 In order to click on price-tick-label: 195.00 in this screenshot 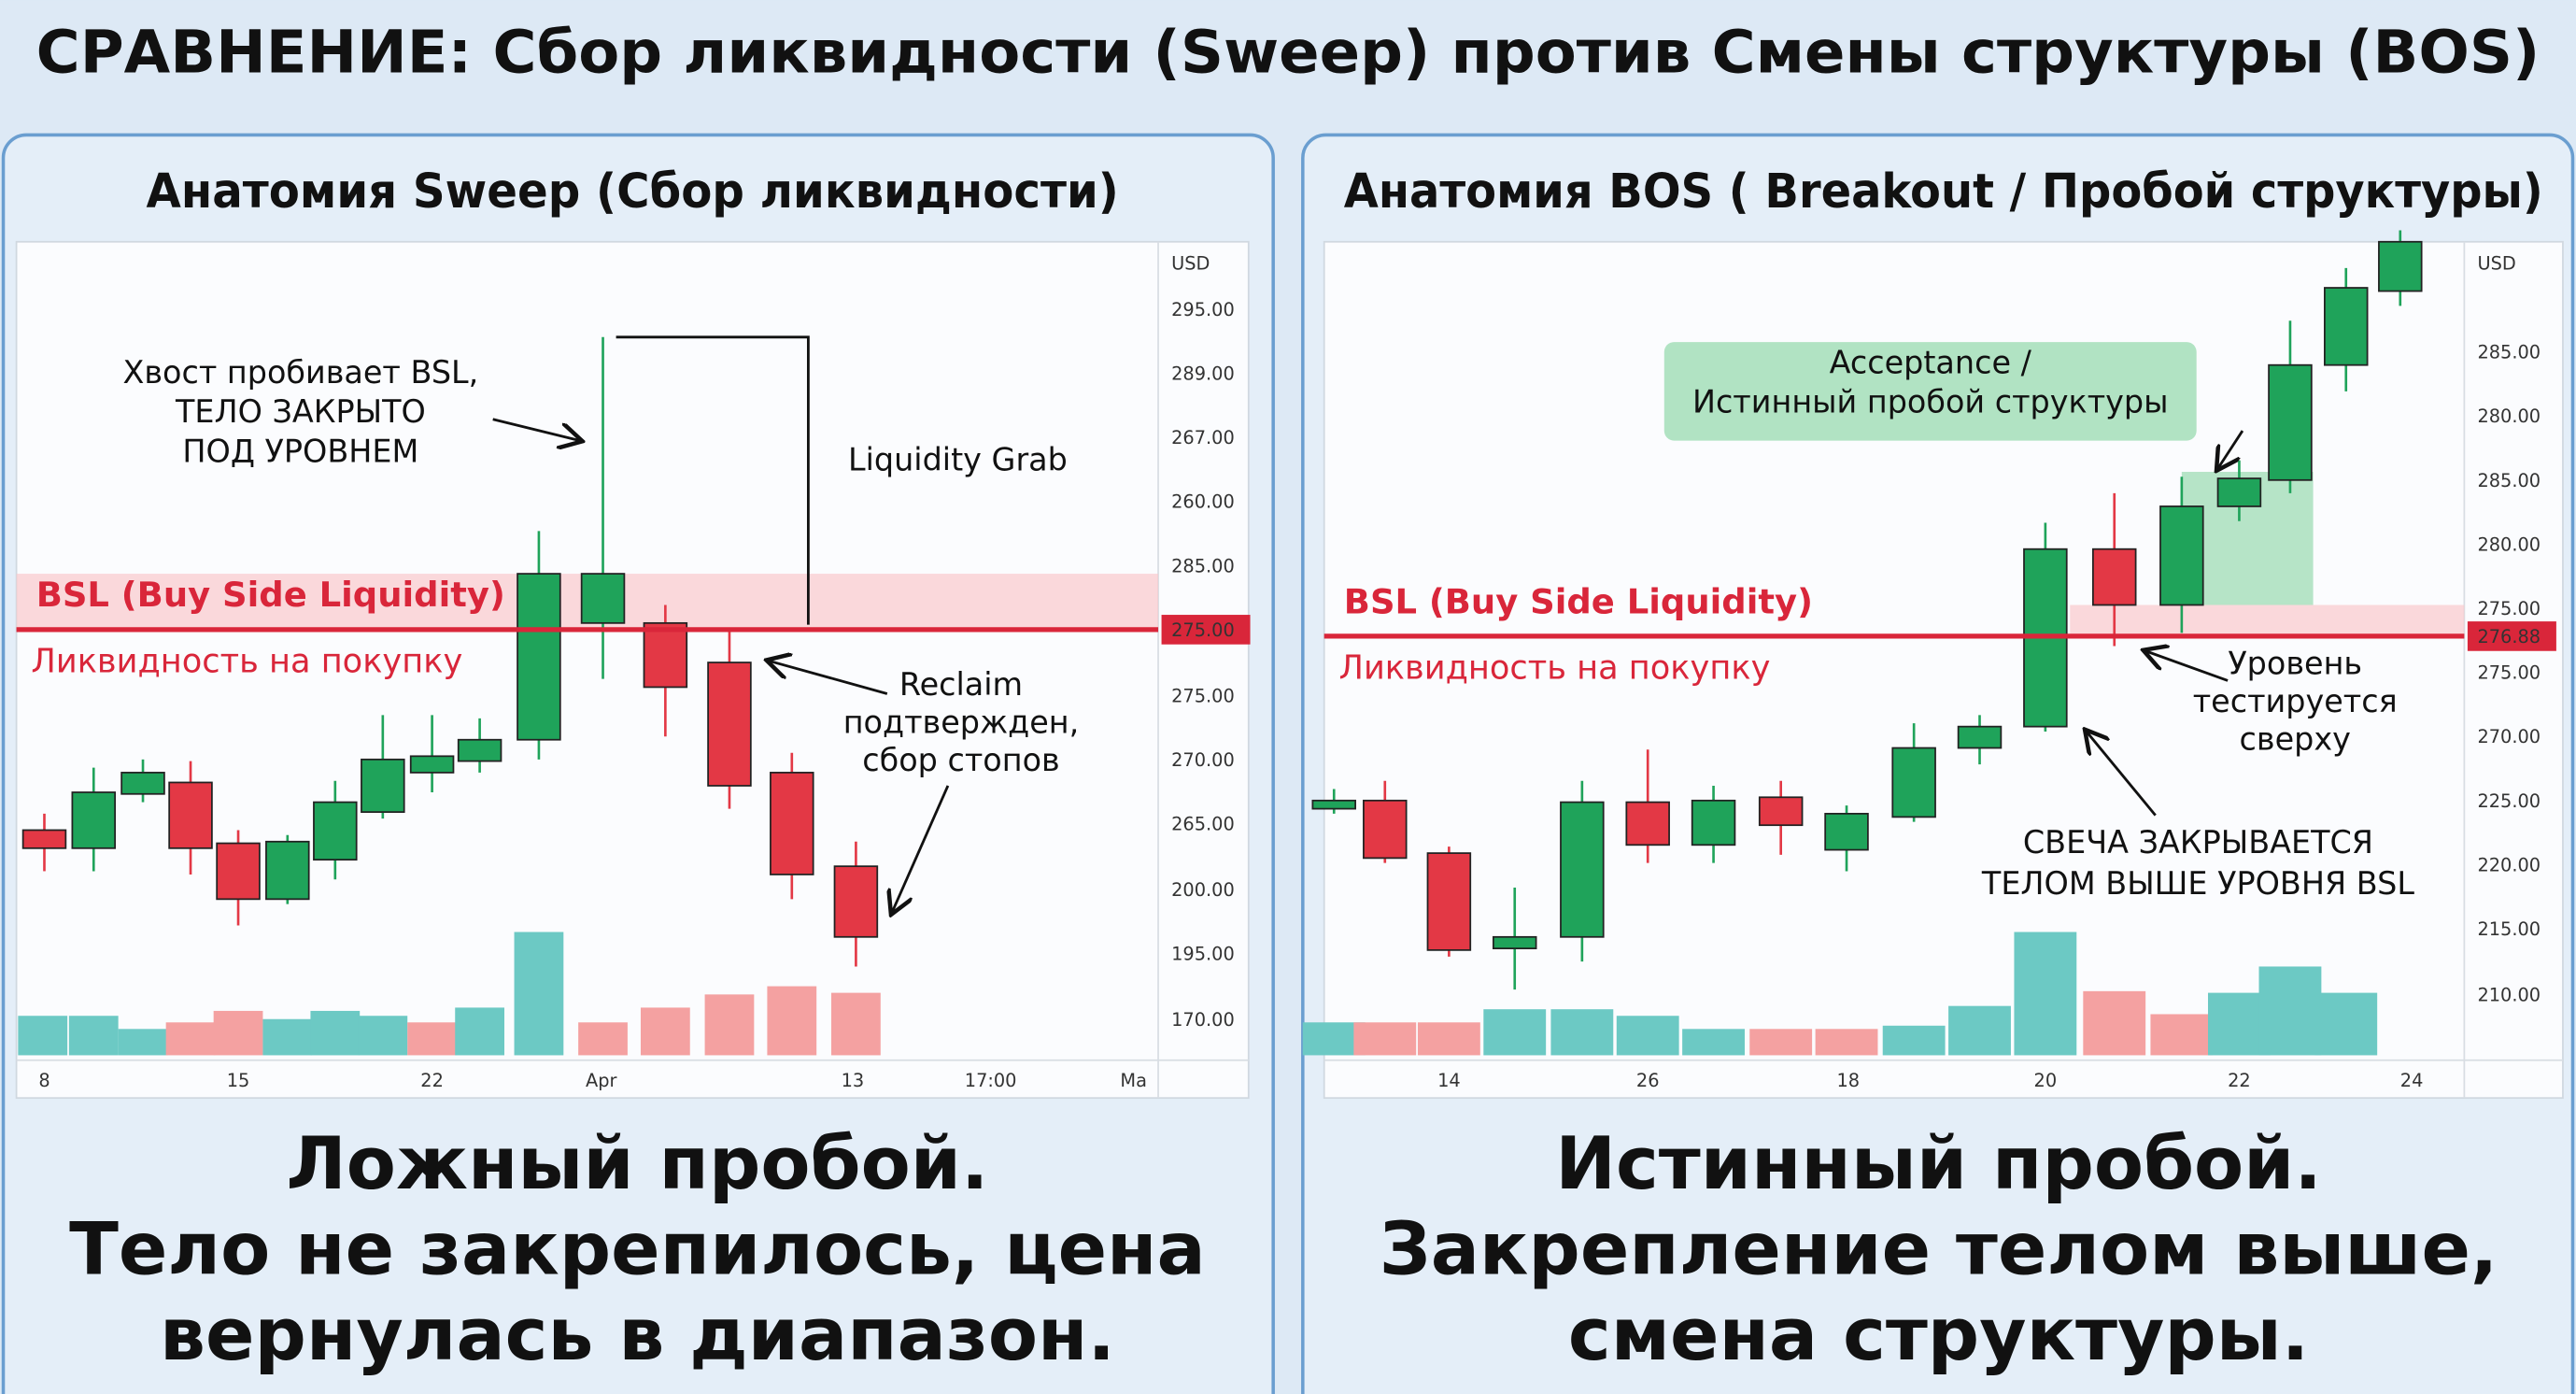, I will do `click(1203, 953)`.